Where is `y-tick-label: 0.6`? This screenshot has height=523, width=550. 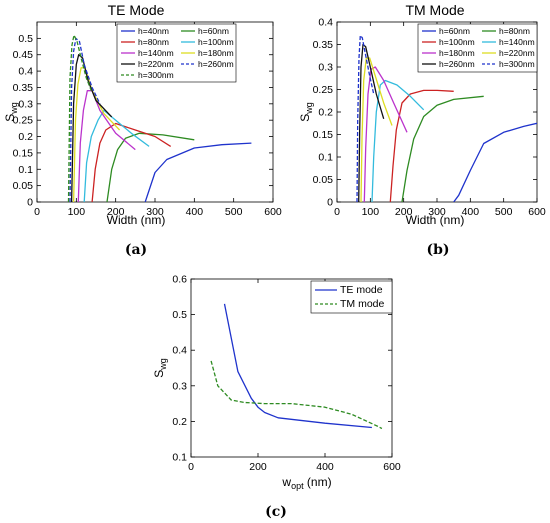
y-tick-label: 0.6 is located at coordinates (179, 280).